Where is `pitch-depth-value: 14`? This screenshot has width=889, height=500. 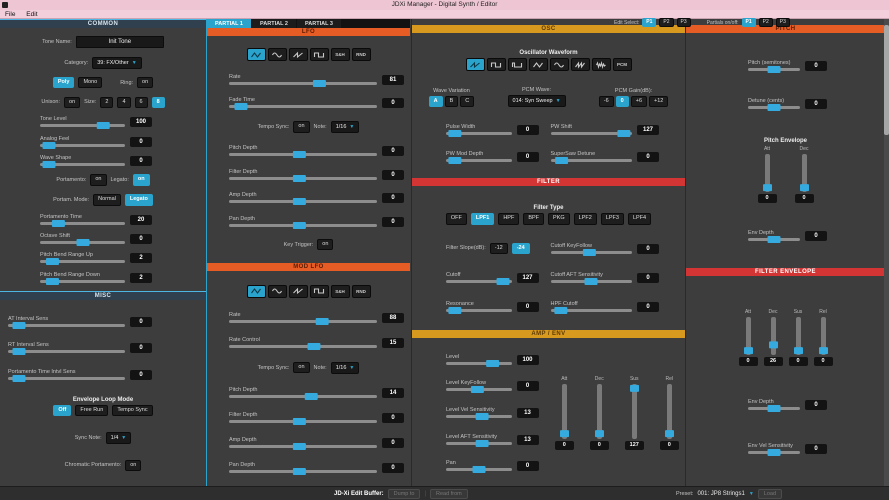
pitch-depth-value: 14 is located at coordinates (393, 393).